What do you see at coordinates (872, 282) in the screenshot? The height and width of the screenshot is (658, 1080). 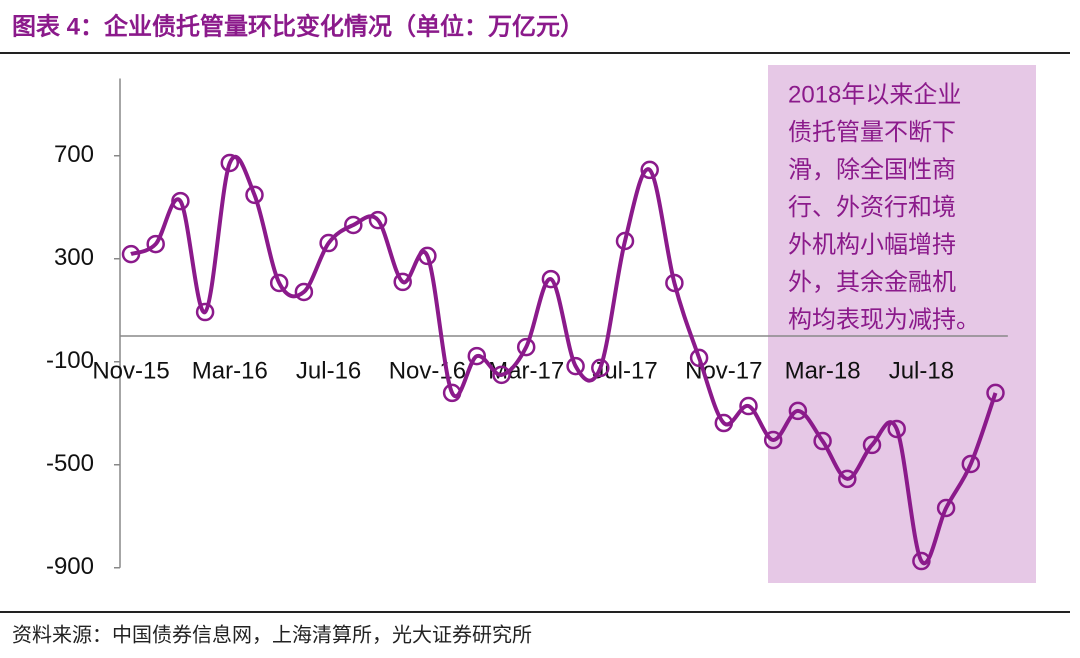 I see `annotation: 外，其余金融机` at bounding box center [872, 282].